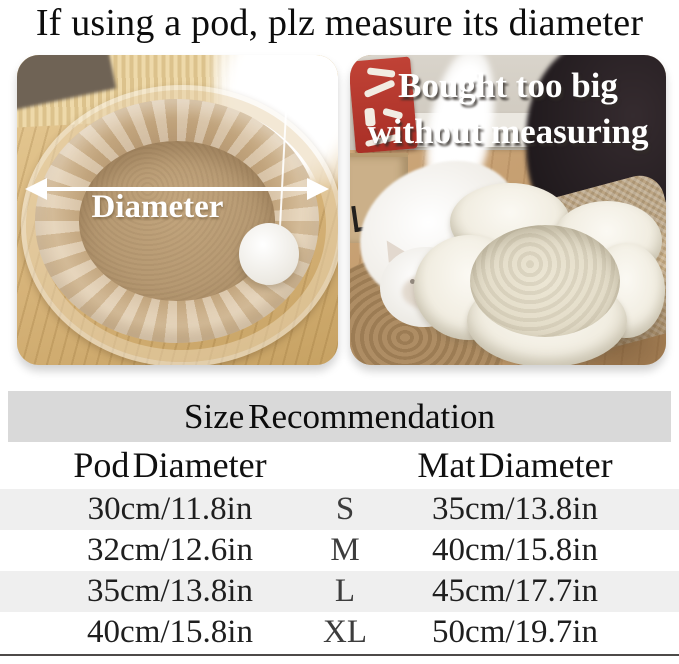 This screenshot has width=679, height=664. I want to click on oversized-knit-mat, so click(540, 274).